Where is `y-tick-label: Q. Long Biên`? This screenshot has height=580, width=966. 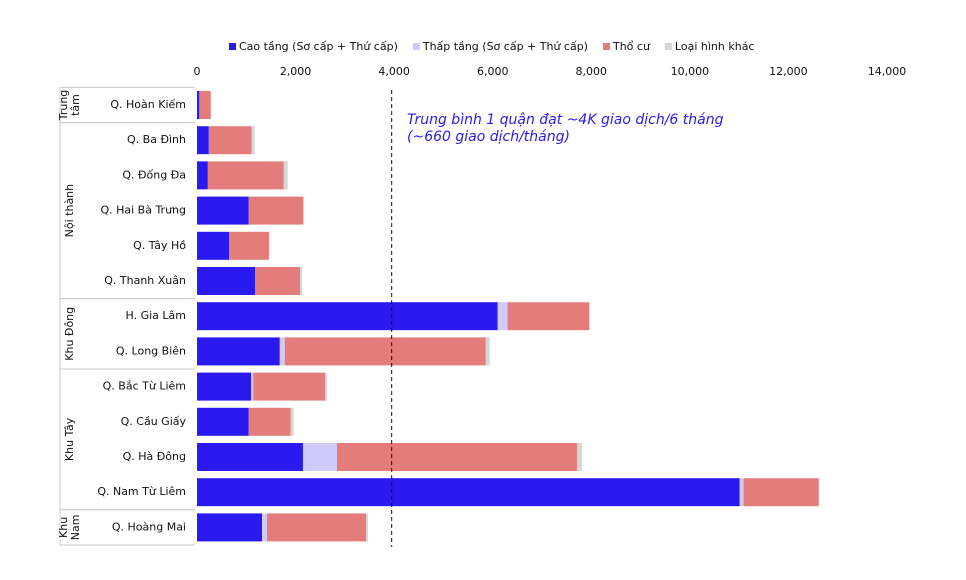 y-tick-label: Q. Long Biên is located at coordinates (151, 350).